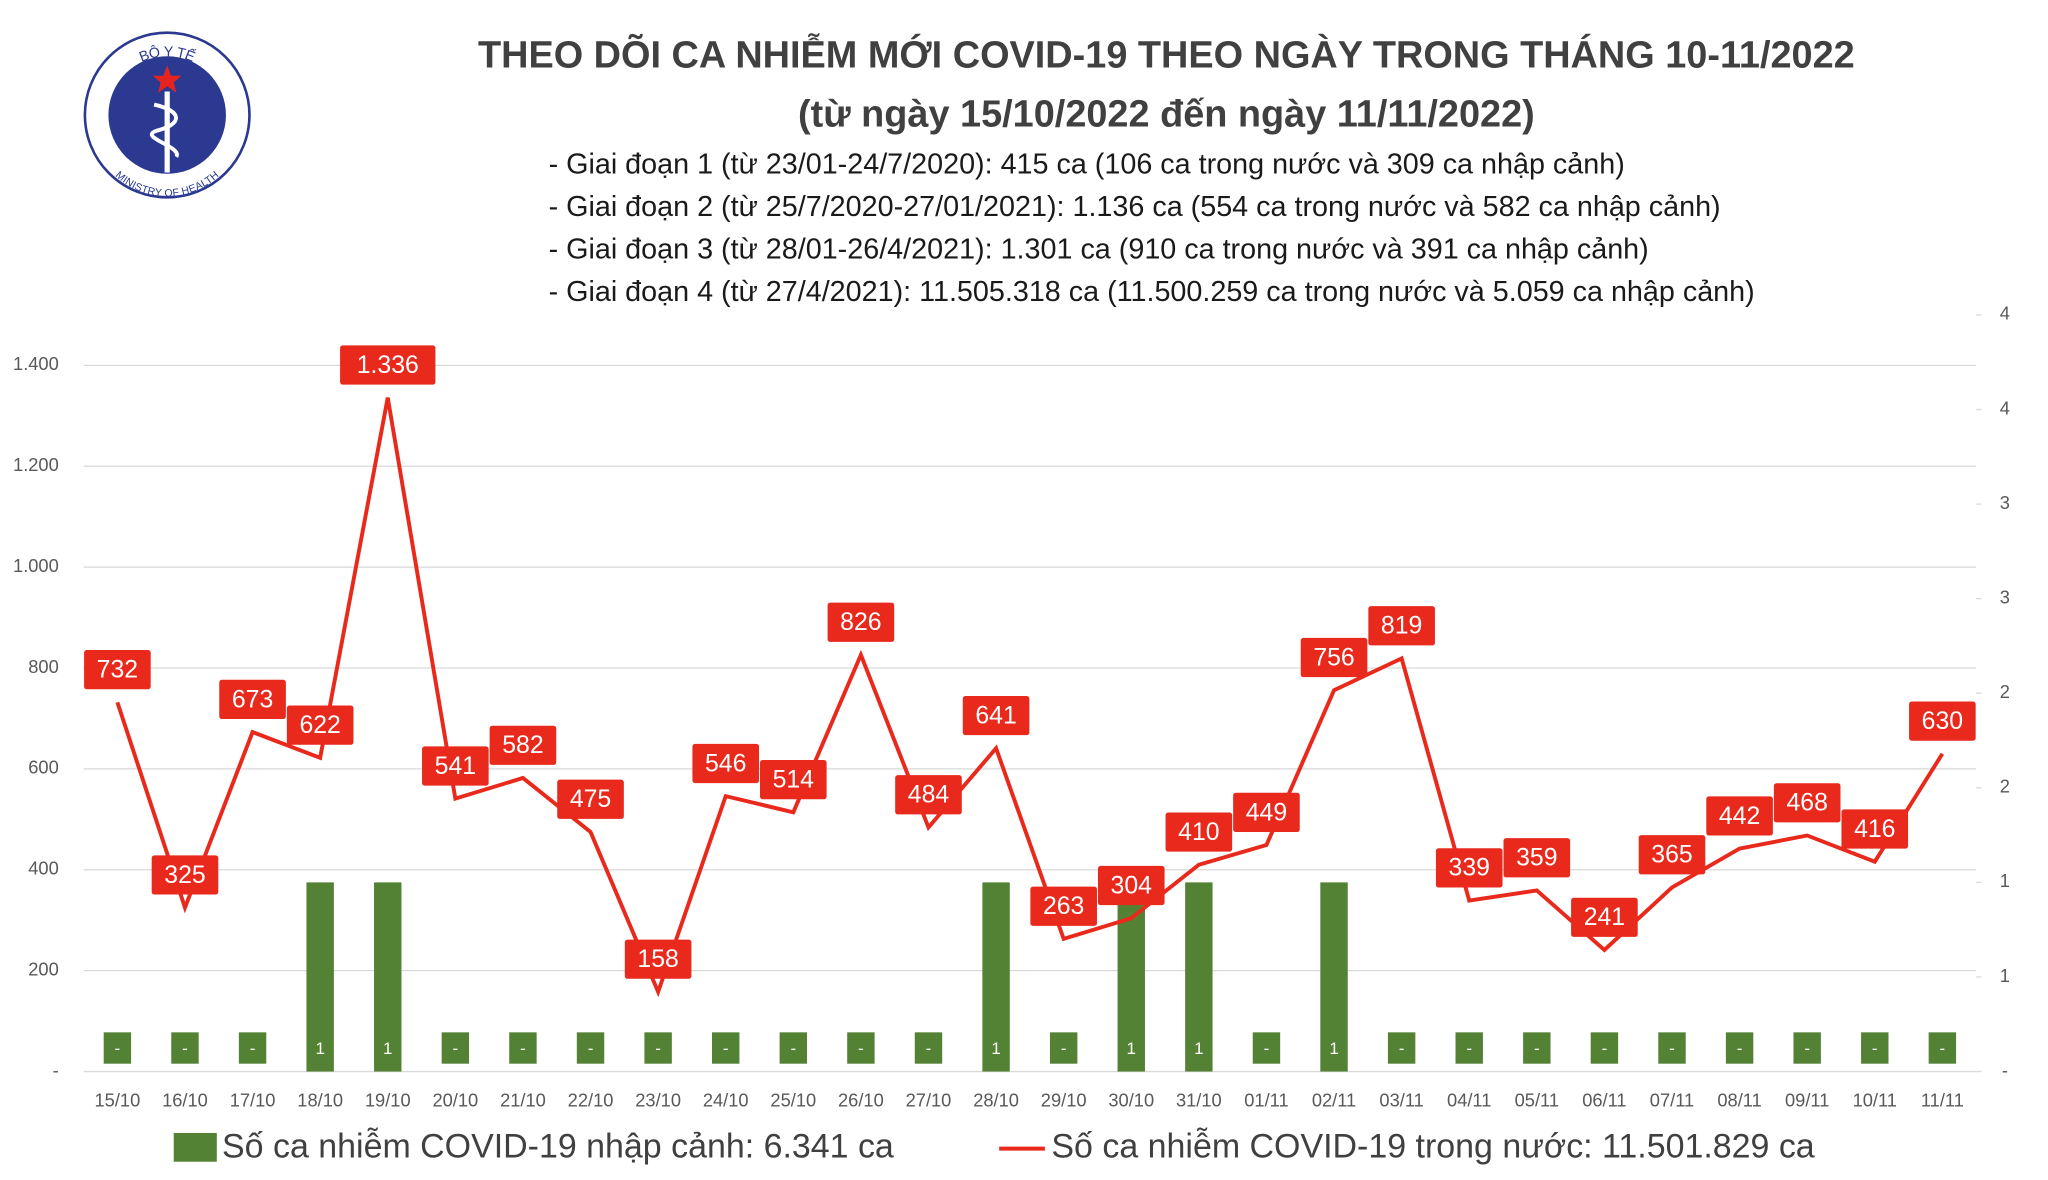 The width and height of the screenshot is (2048, 1180). Describe the element at coordinates (1604, 1099) in the screenshot. I see `x-tick-label: 06/11` at that location.